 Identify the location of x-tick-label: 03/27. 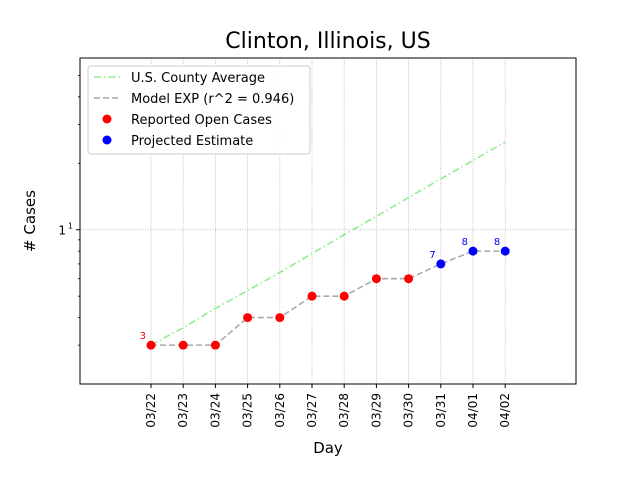
(312, 410).